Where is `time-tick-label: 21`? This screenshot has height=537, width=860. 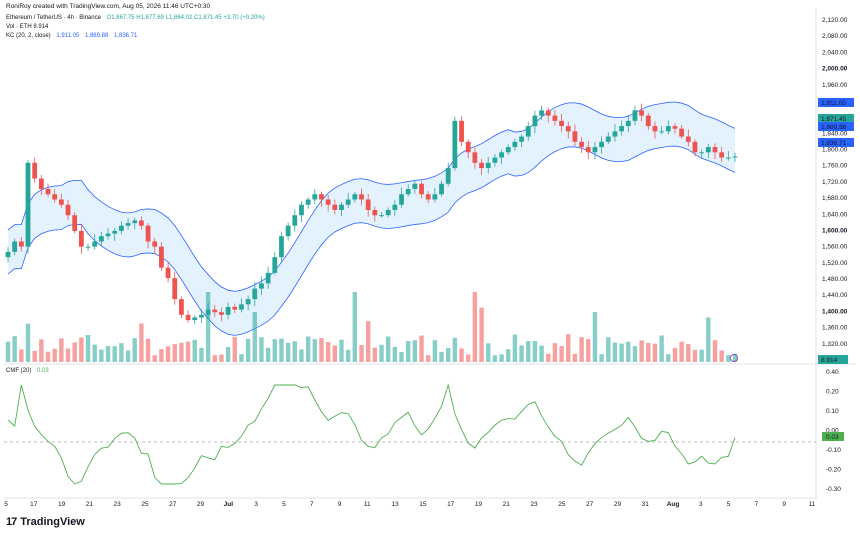 time-tick-label: 21 is located at coordinates (90, 504).